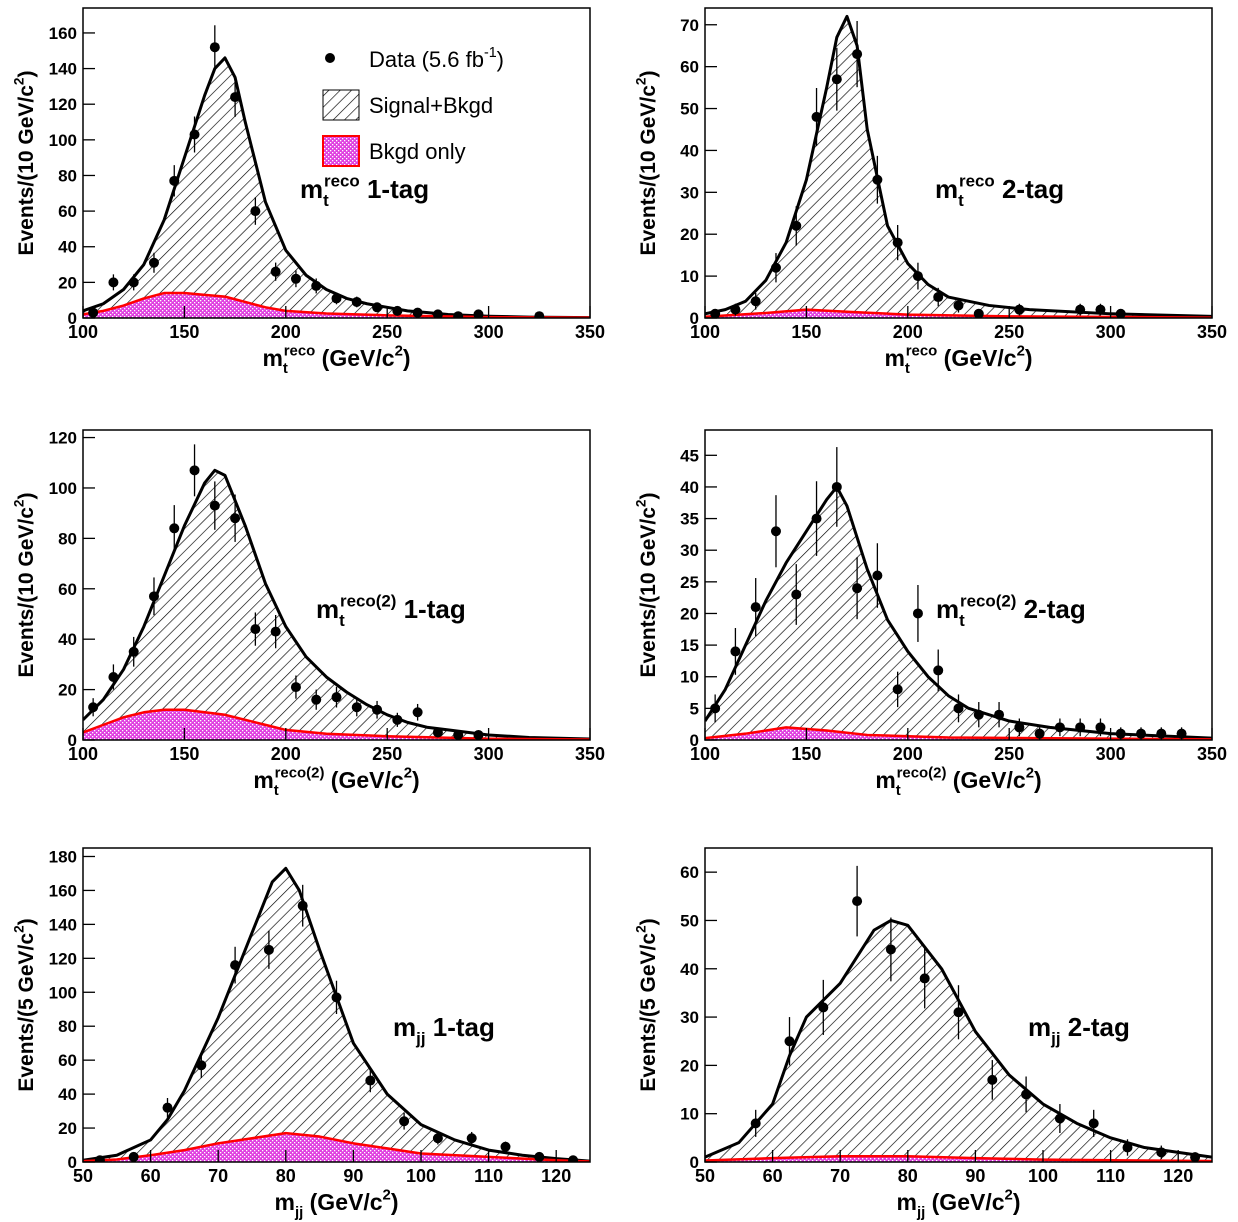  Describe the element at coordinates (1009, 754) in the screenshot. I see `x-tick-label: 250` at that location.